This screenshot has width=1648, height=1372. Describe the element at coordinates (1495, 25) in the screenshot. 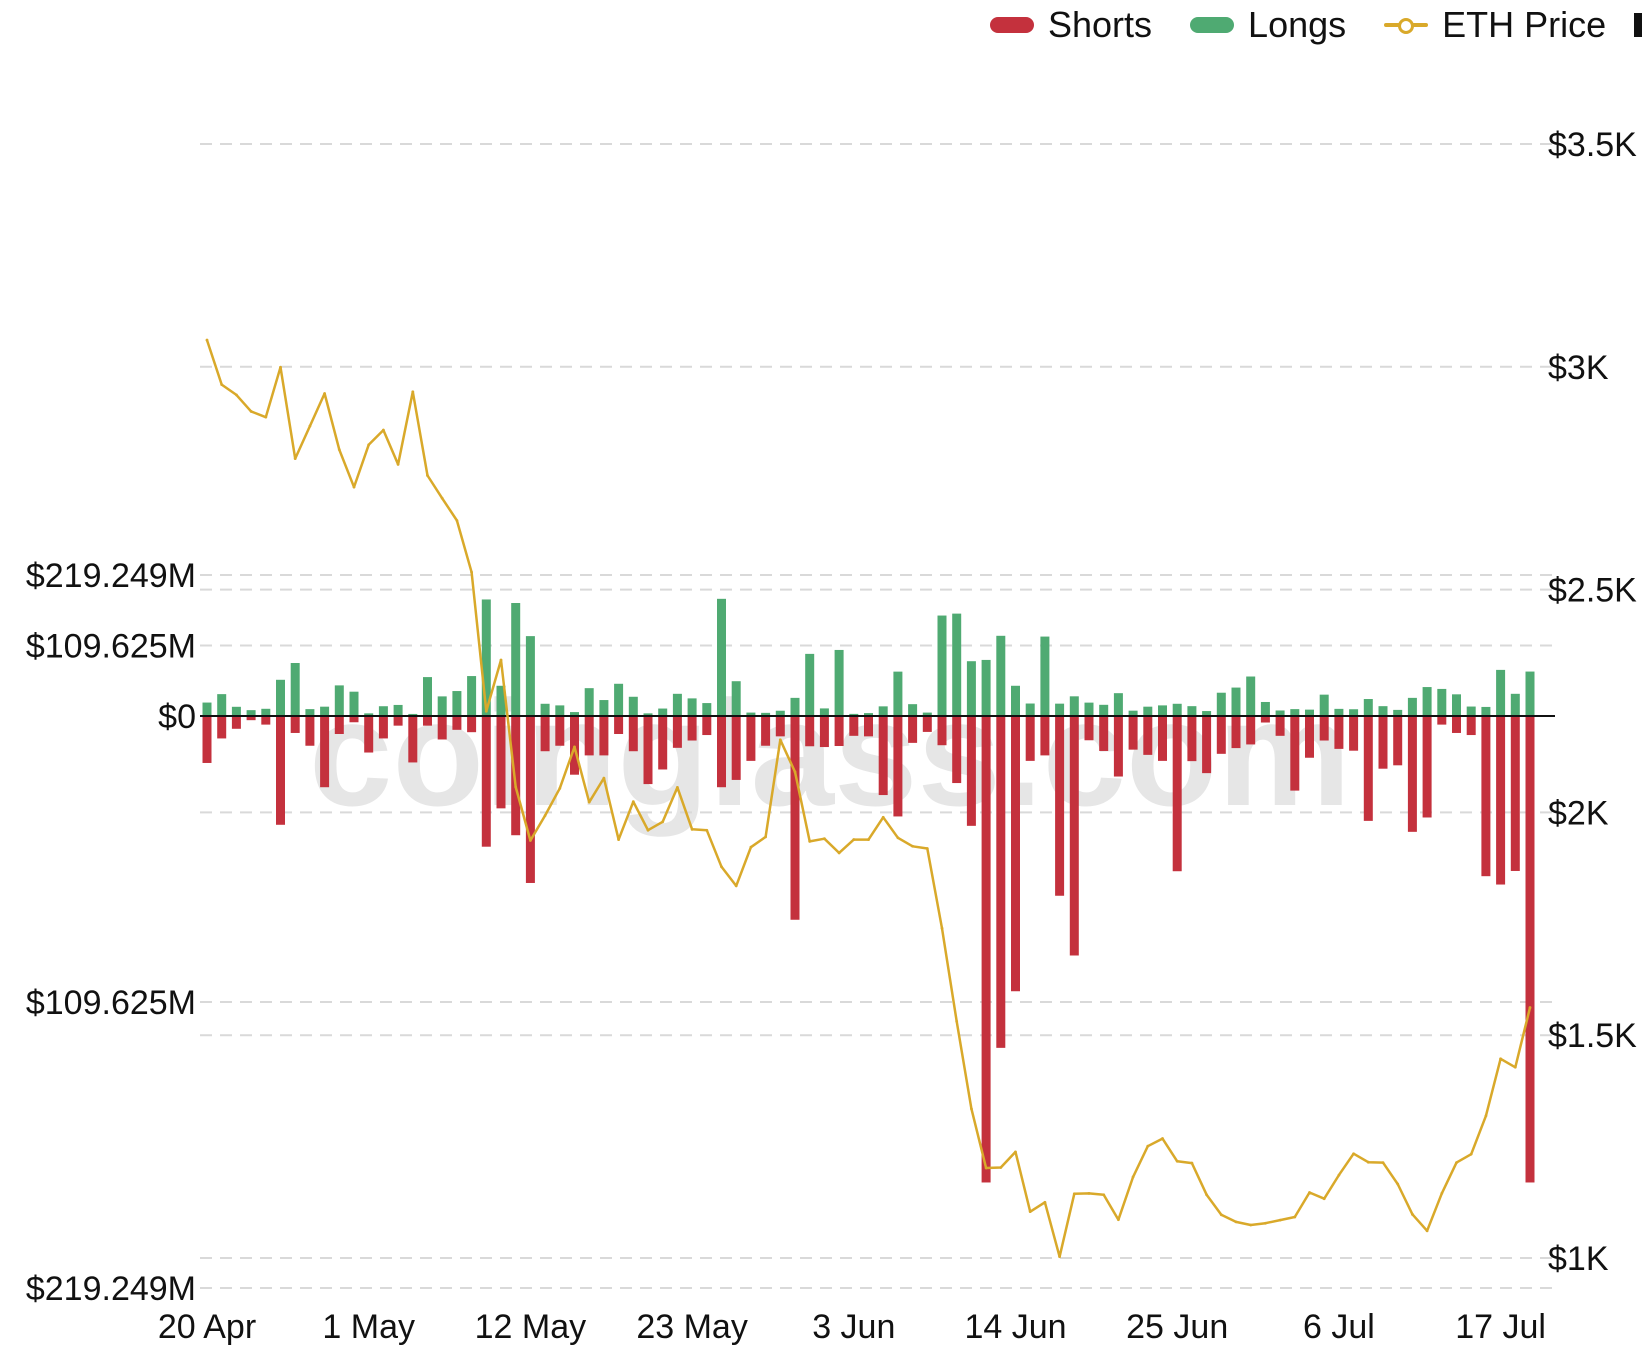

I see `legend-item-eth-price: ETH Price` at that location.